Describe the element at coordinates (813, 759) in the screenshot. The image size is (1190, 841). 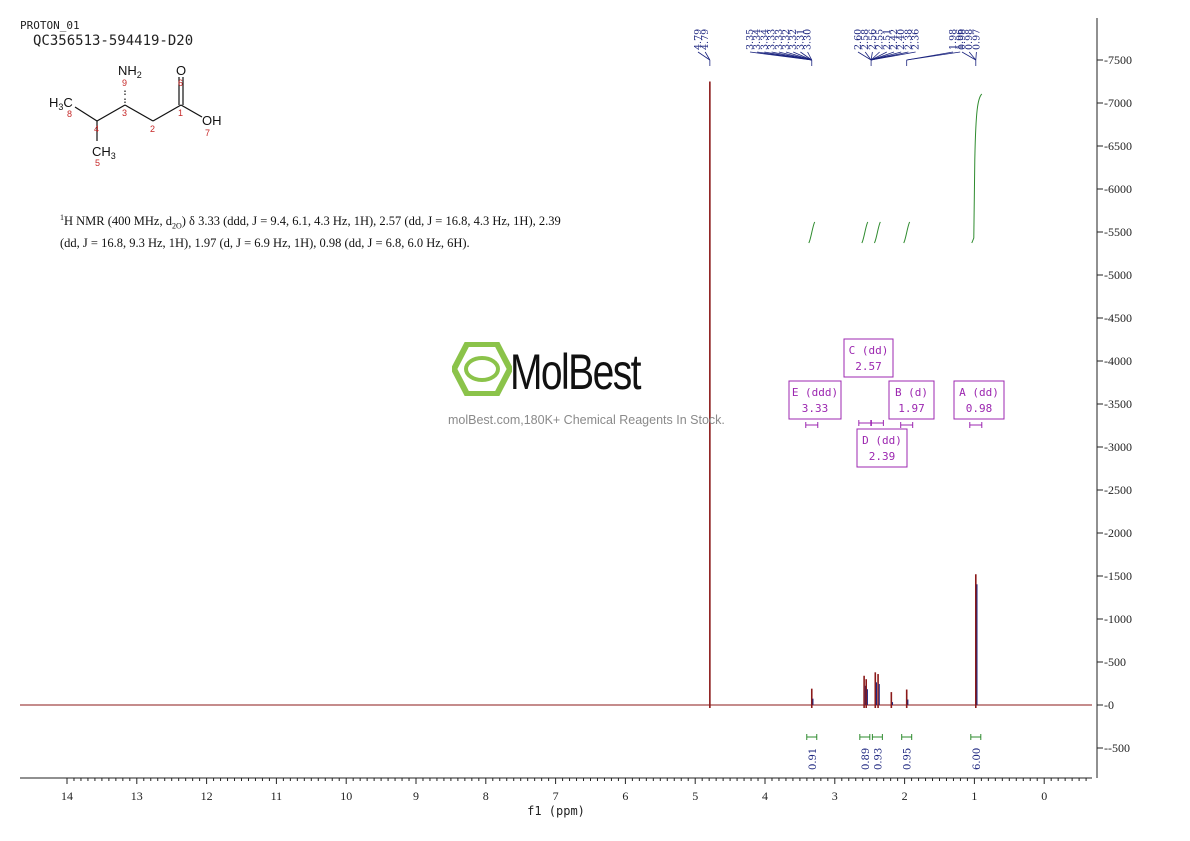
I see `integral-value: 0.91` at that location.